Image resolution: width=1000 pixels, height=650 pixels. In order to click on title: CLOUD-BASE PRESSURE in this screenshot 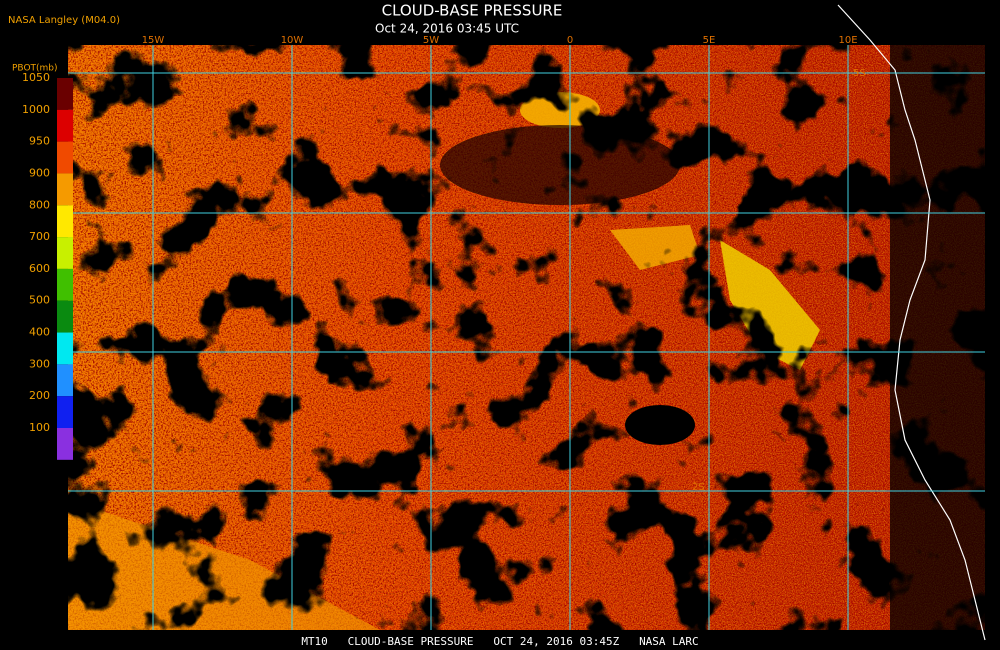, I will do `click(472, 11)`.